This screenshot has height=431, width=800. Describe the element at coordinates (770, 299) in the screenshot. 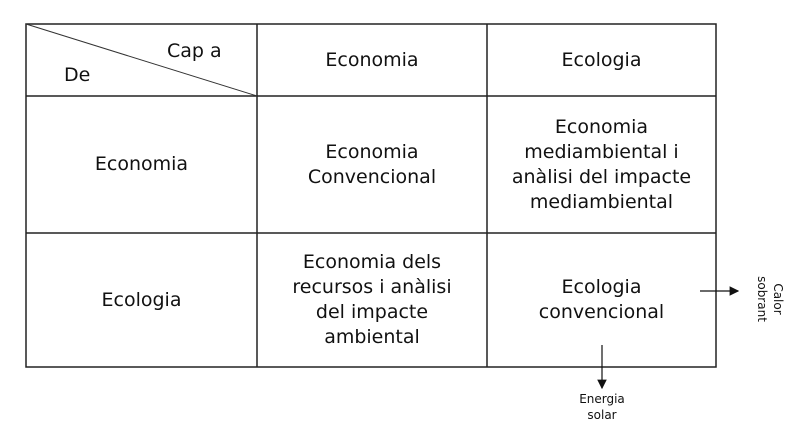

I see `calor-sobrant-label: Calor sobrant` at that location.